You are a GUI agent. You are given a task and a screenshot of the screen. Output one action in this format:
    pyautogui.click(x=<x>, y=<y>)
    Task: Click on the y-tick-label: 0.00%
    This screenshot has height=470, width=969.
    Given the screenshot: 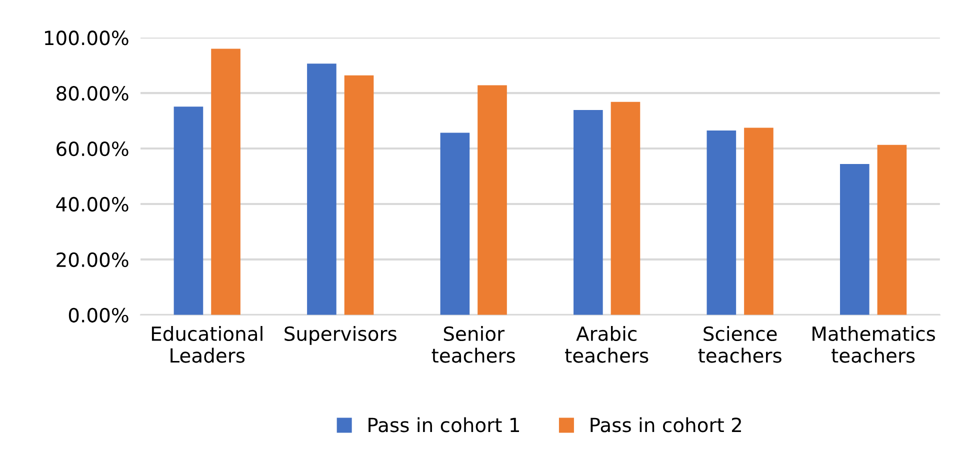 What is the action you would take?
    pyautogui.click(x=98, y=315)
    